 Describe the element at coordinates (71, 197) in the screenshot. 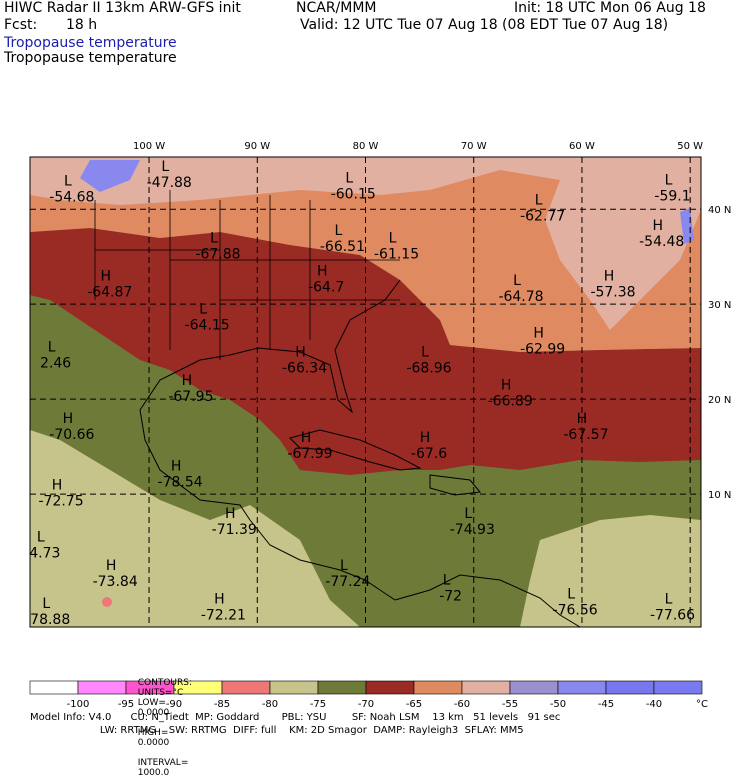

I see `extremum-value: -54.68` at that location.